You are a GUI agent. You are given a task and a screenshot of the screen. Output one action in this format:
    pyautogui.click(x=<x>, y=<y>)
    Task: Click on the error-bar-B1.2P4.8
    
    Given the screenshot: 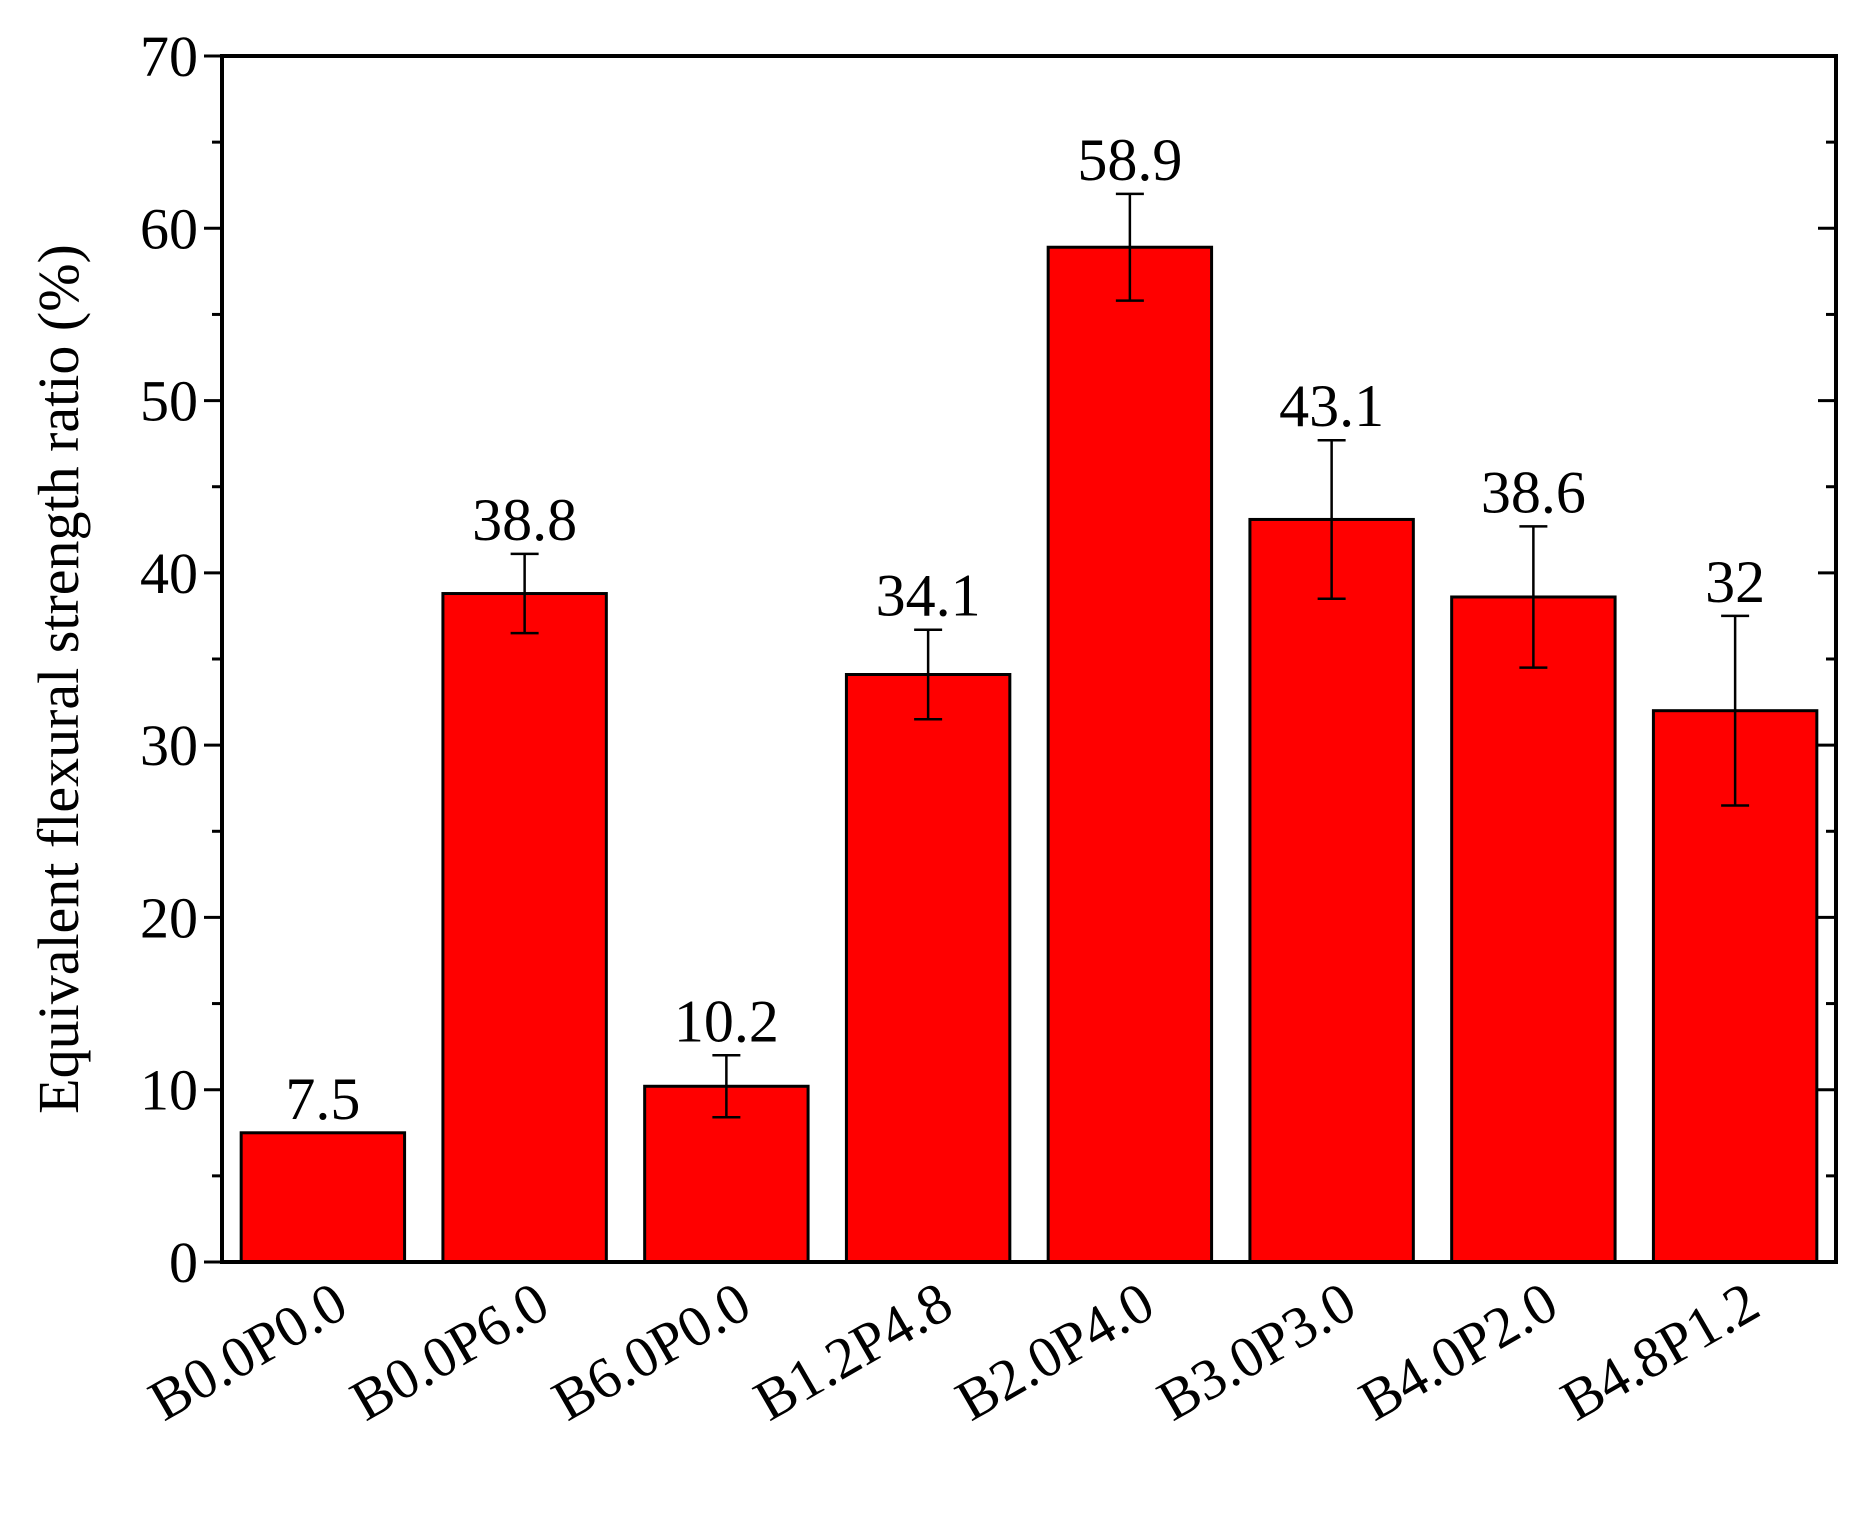 What is the action you would take?
    pyautogui.click(x=928, y=674)
    